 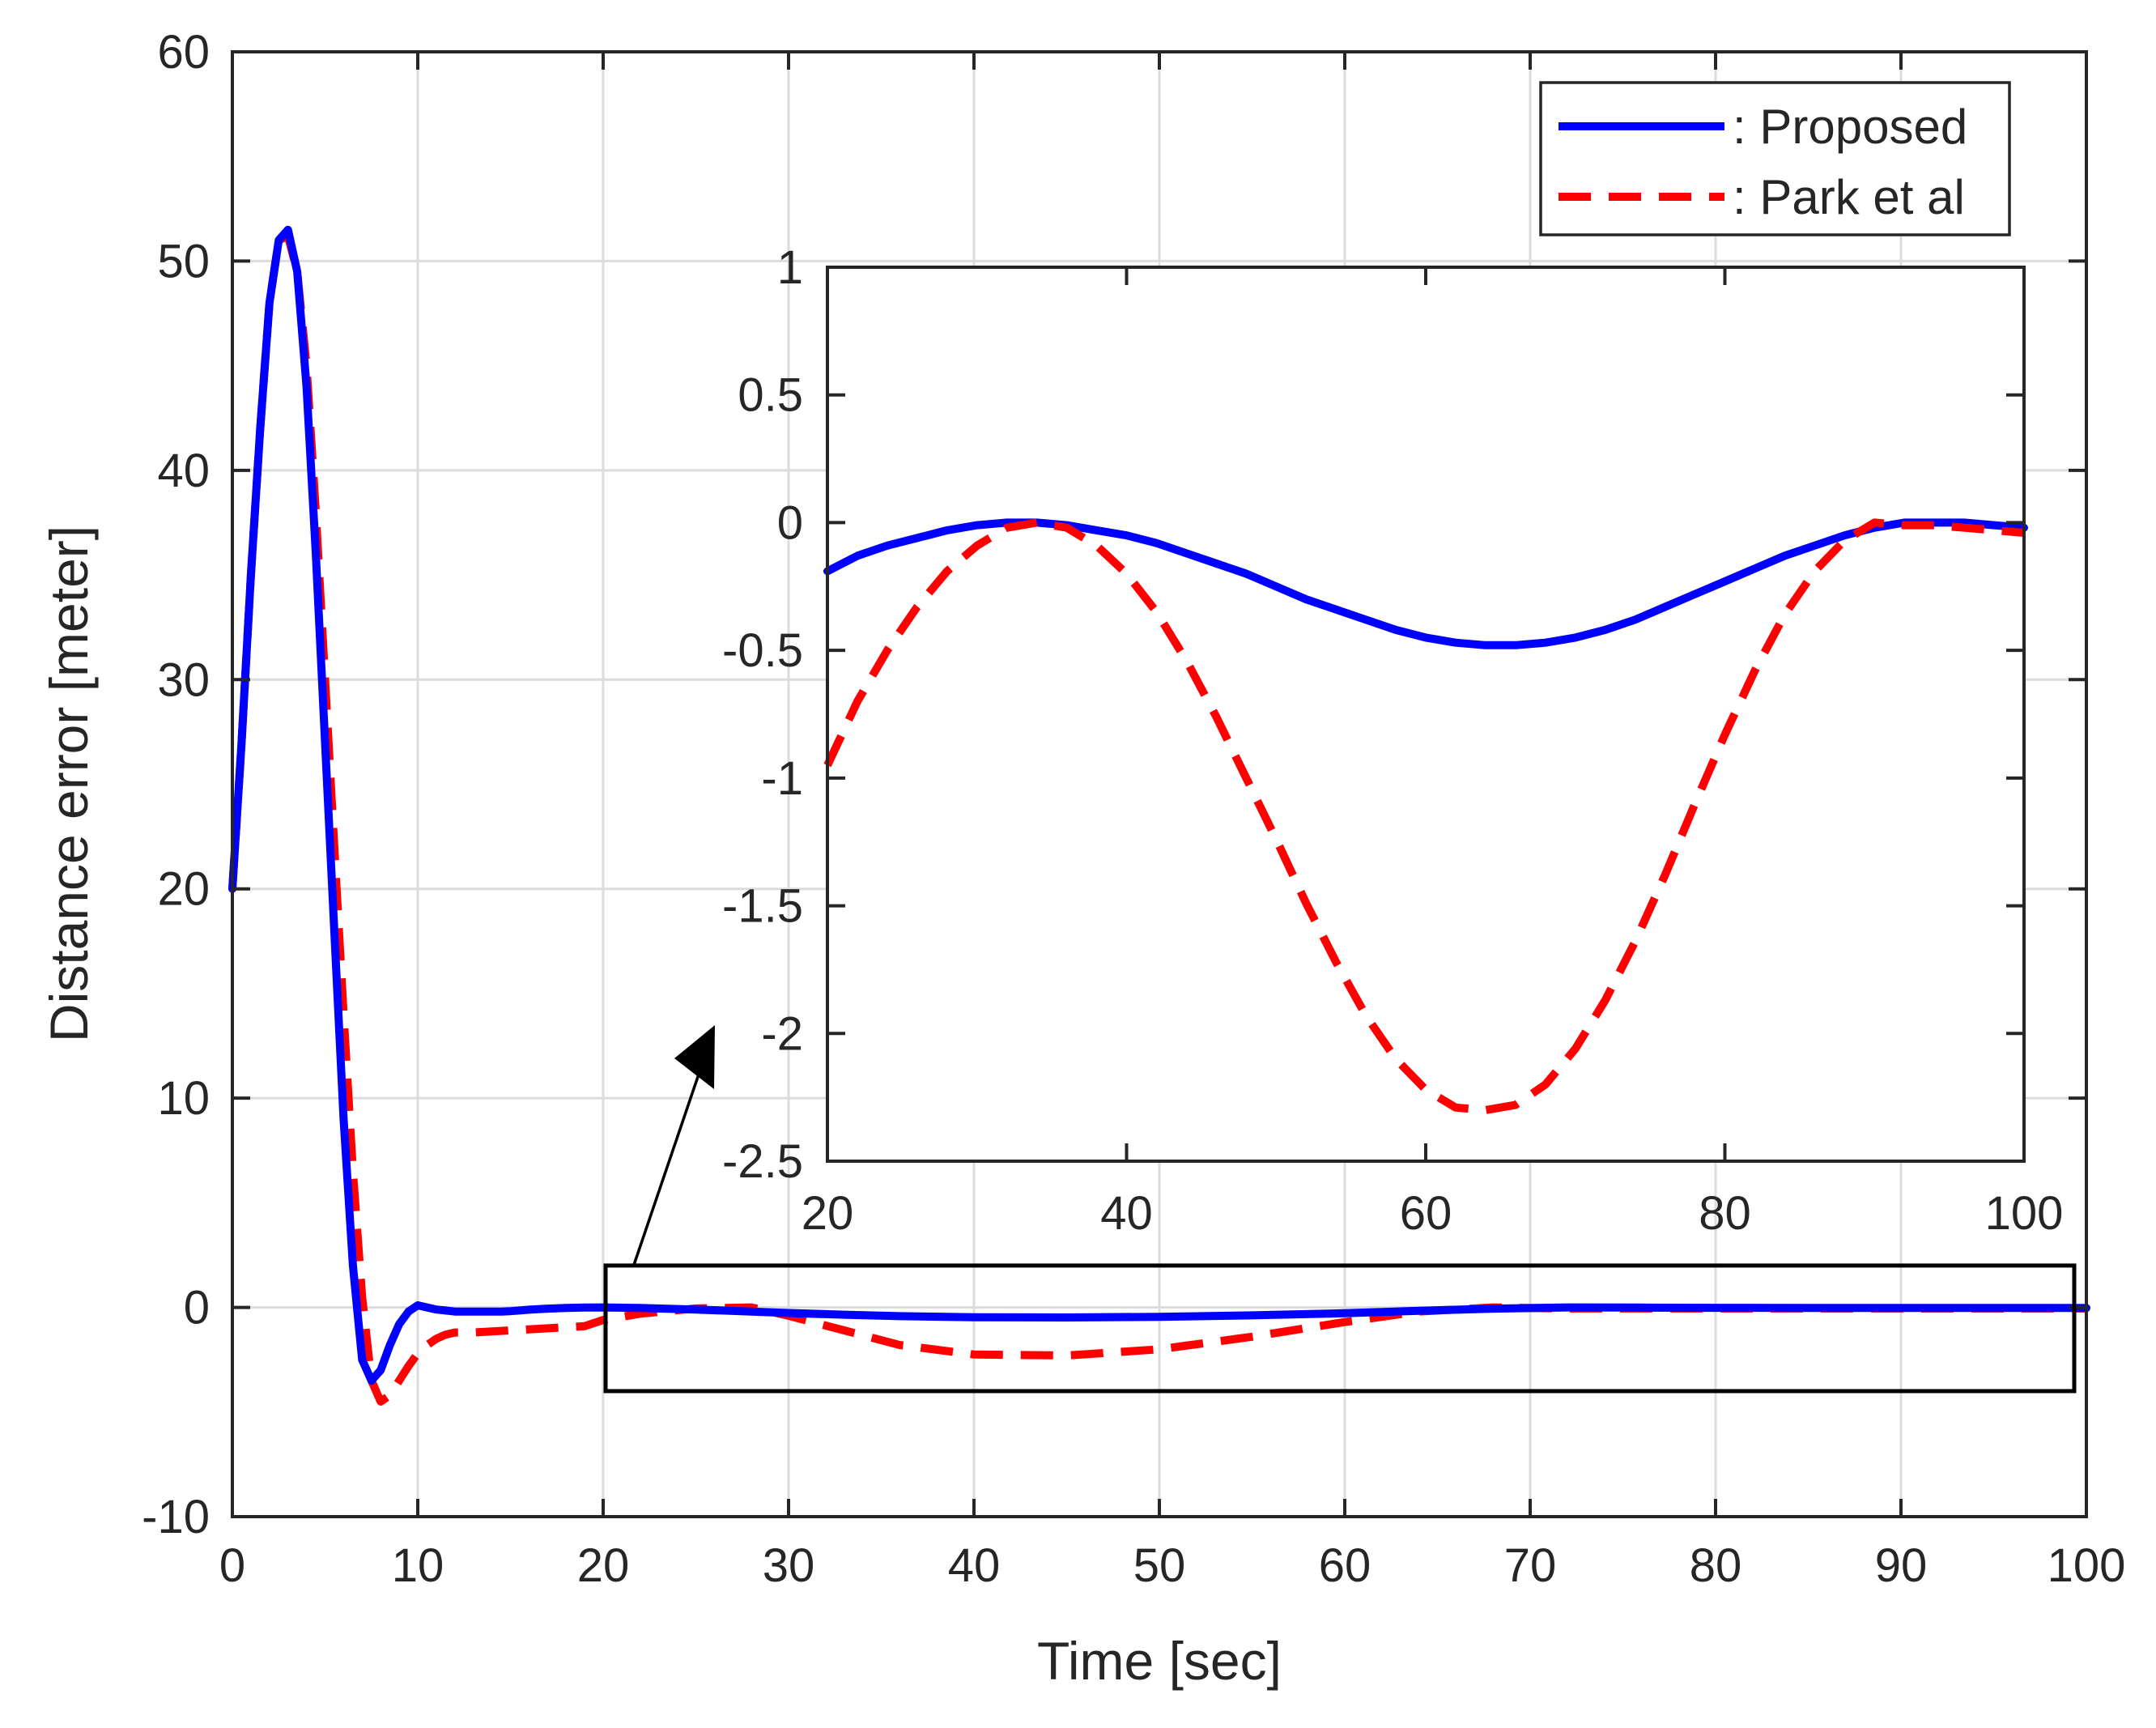 I want to click on zoom-arrow, so click(x=673, y=1145).